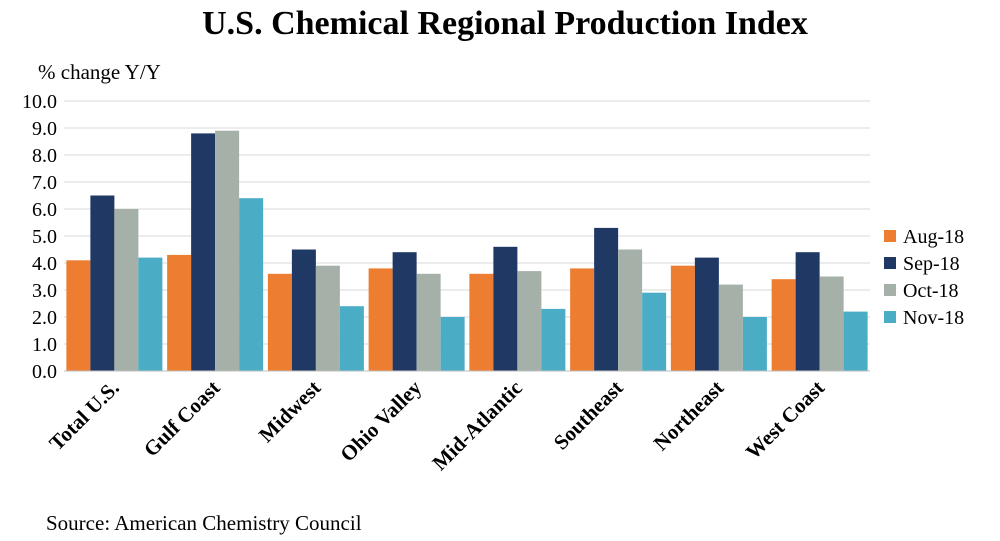  What do you see at coordinates (785, 420) in the screenshot?
I see `category-label: West Coast` at bounding box center [785, 420].